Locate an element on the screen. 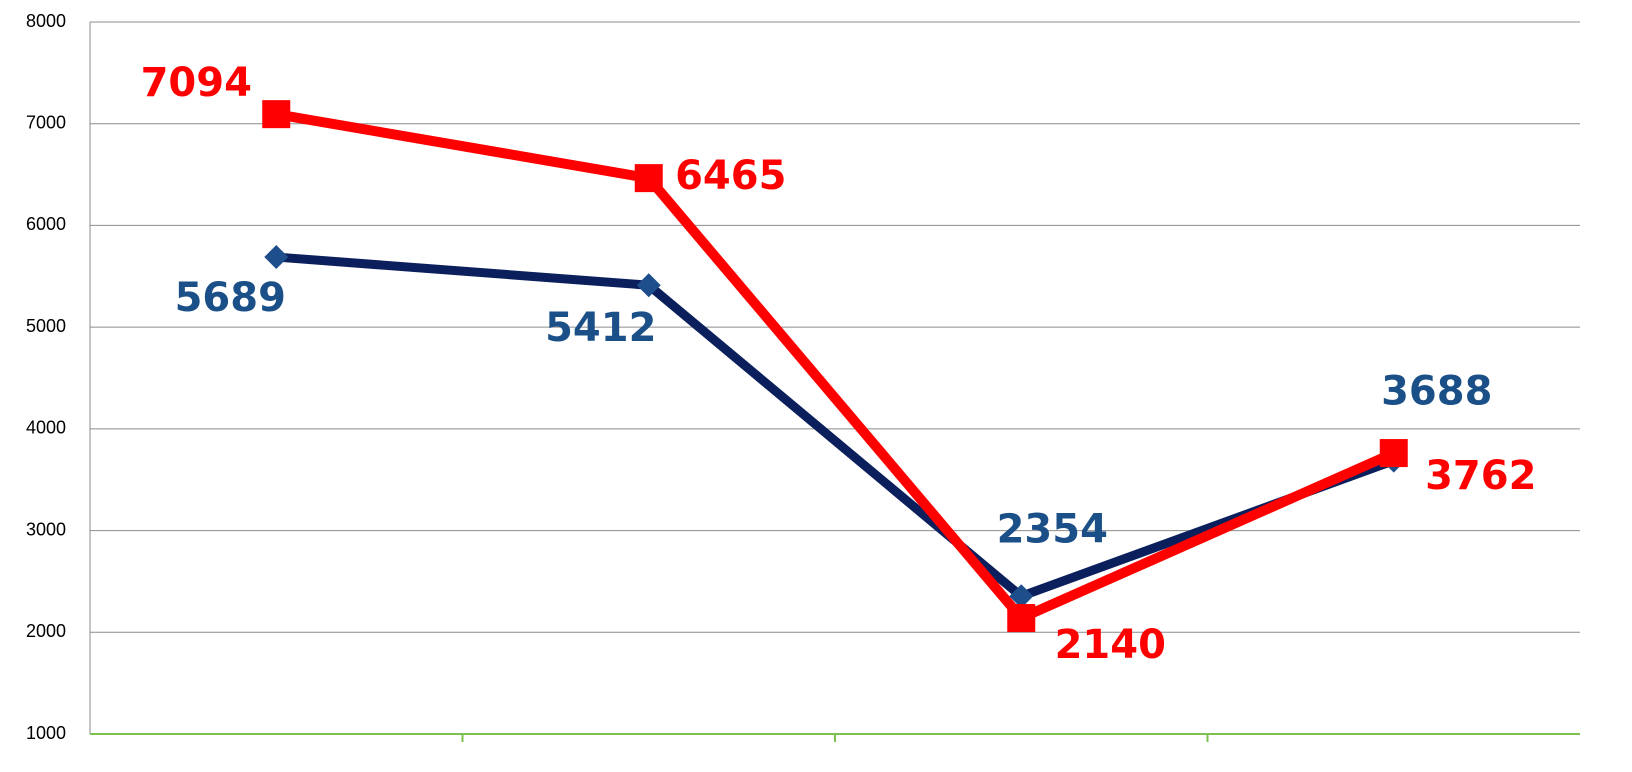  data-label: 6465 is located at coordinates (730, 176).